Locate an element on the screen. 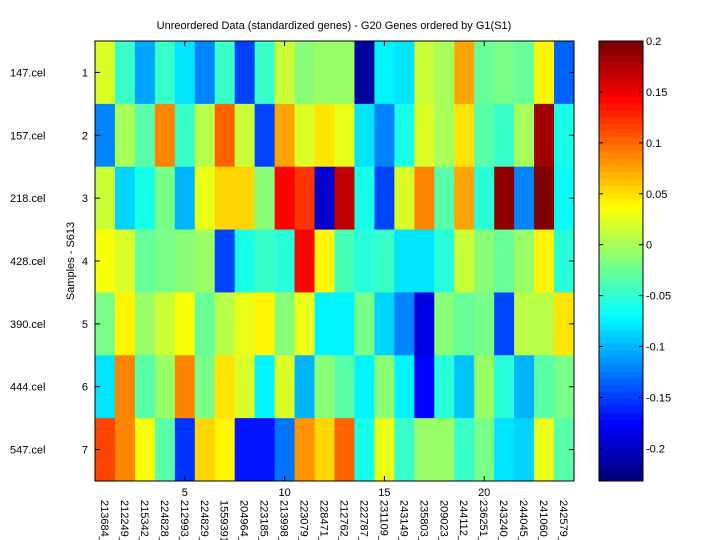  gene-label: 209023_ is located at coordinates (443, 520).